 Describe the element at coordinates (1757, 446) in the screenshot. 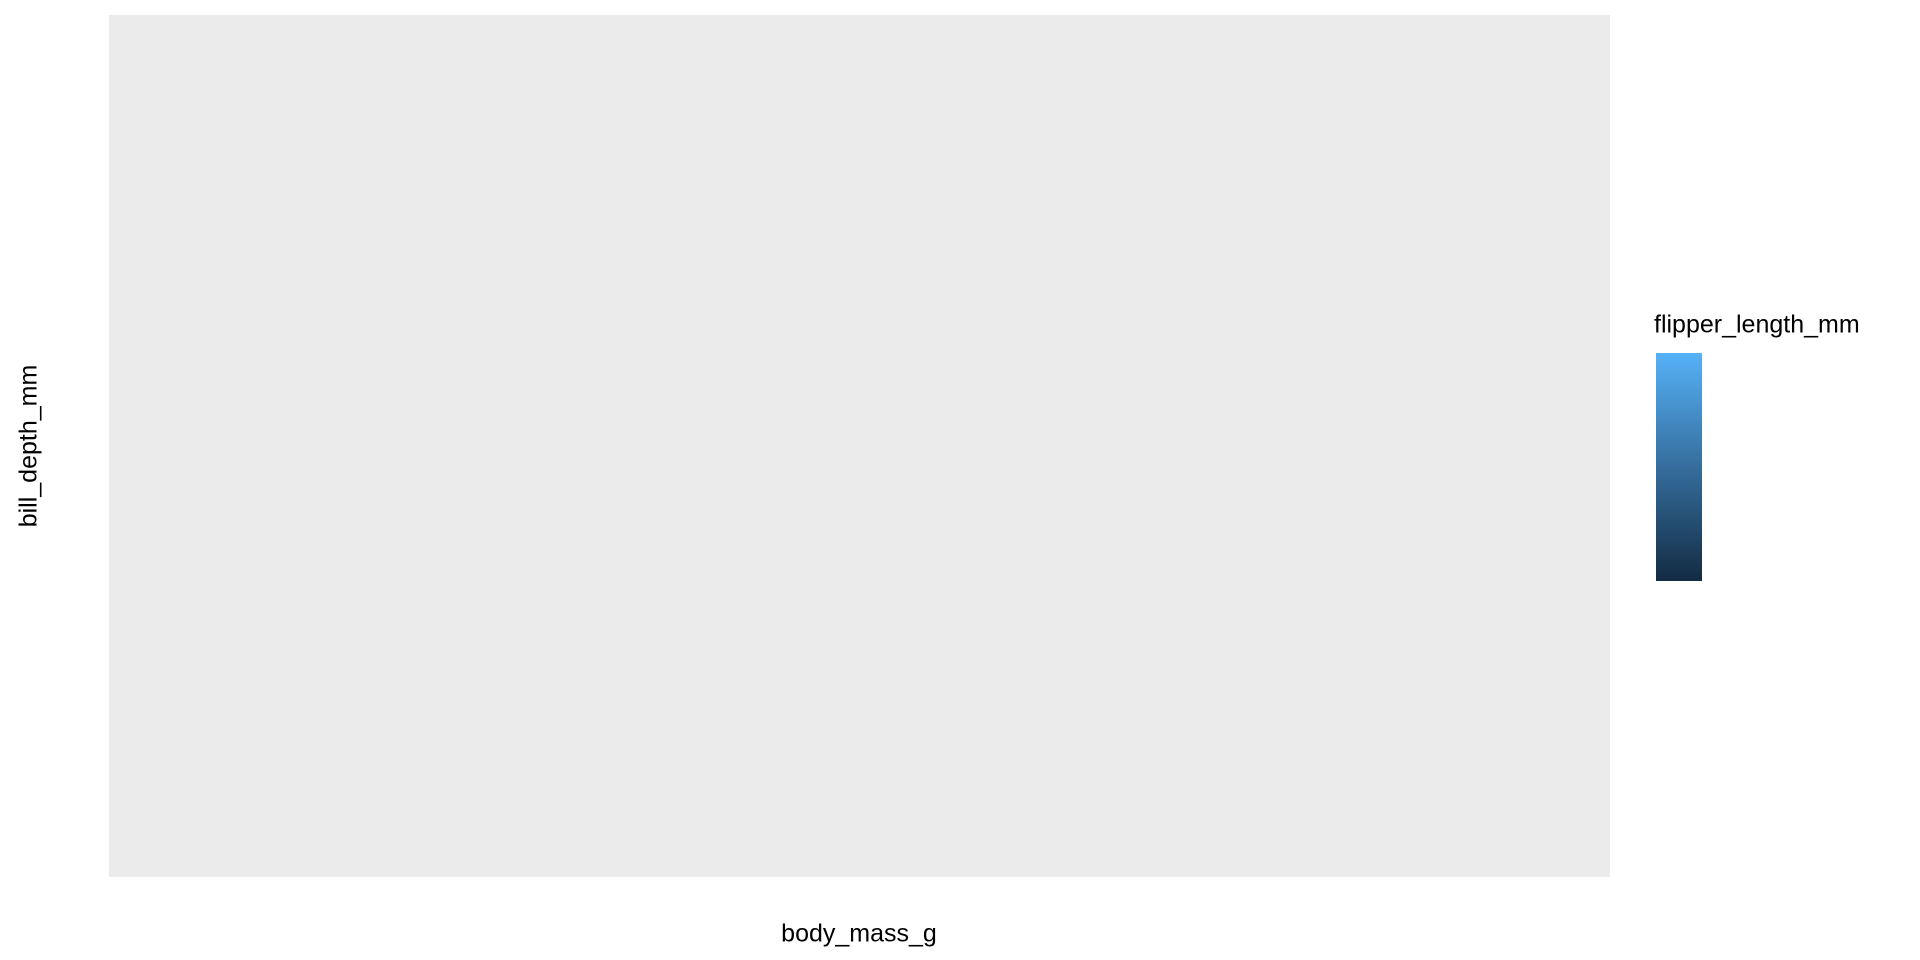

I see `legend: flipper_length_mm` at that location.